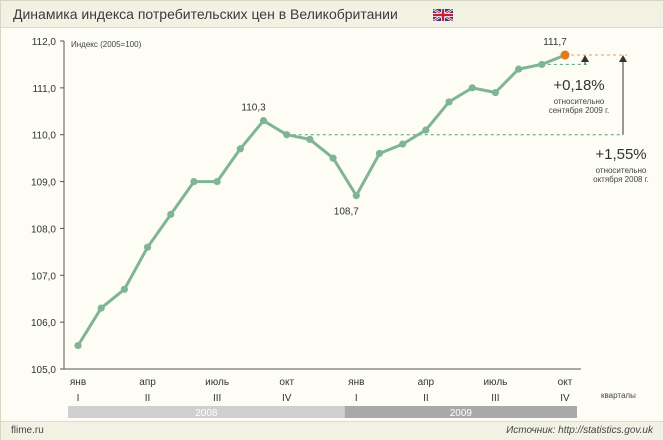 Image resolution: width=664 pixels, height=440 pixels. What do you see at coordinates (106, 44) in the screenshot?
I see `y-axis-label: Индекс (2005=100)` at bounding box center [106, 44].